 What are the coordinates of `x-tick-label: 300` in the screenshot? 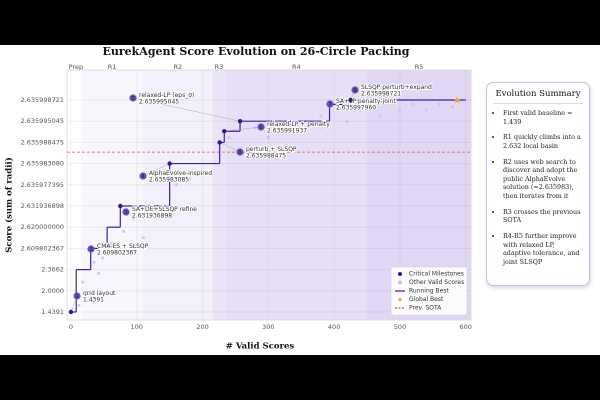 It's located at (268, 327).